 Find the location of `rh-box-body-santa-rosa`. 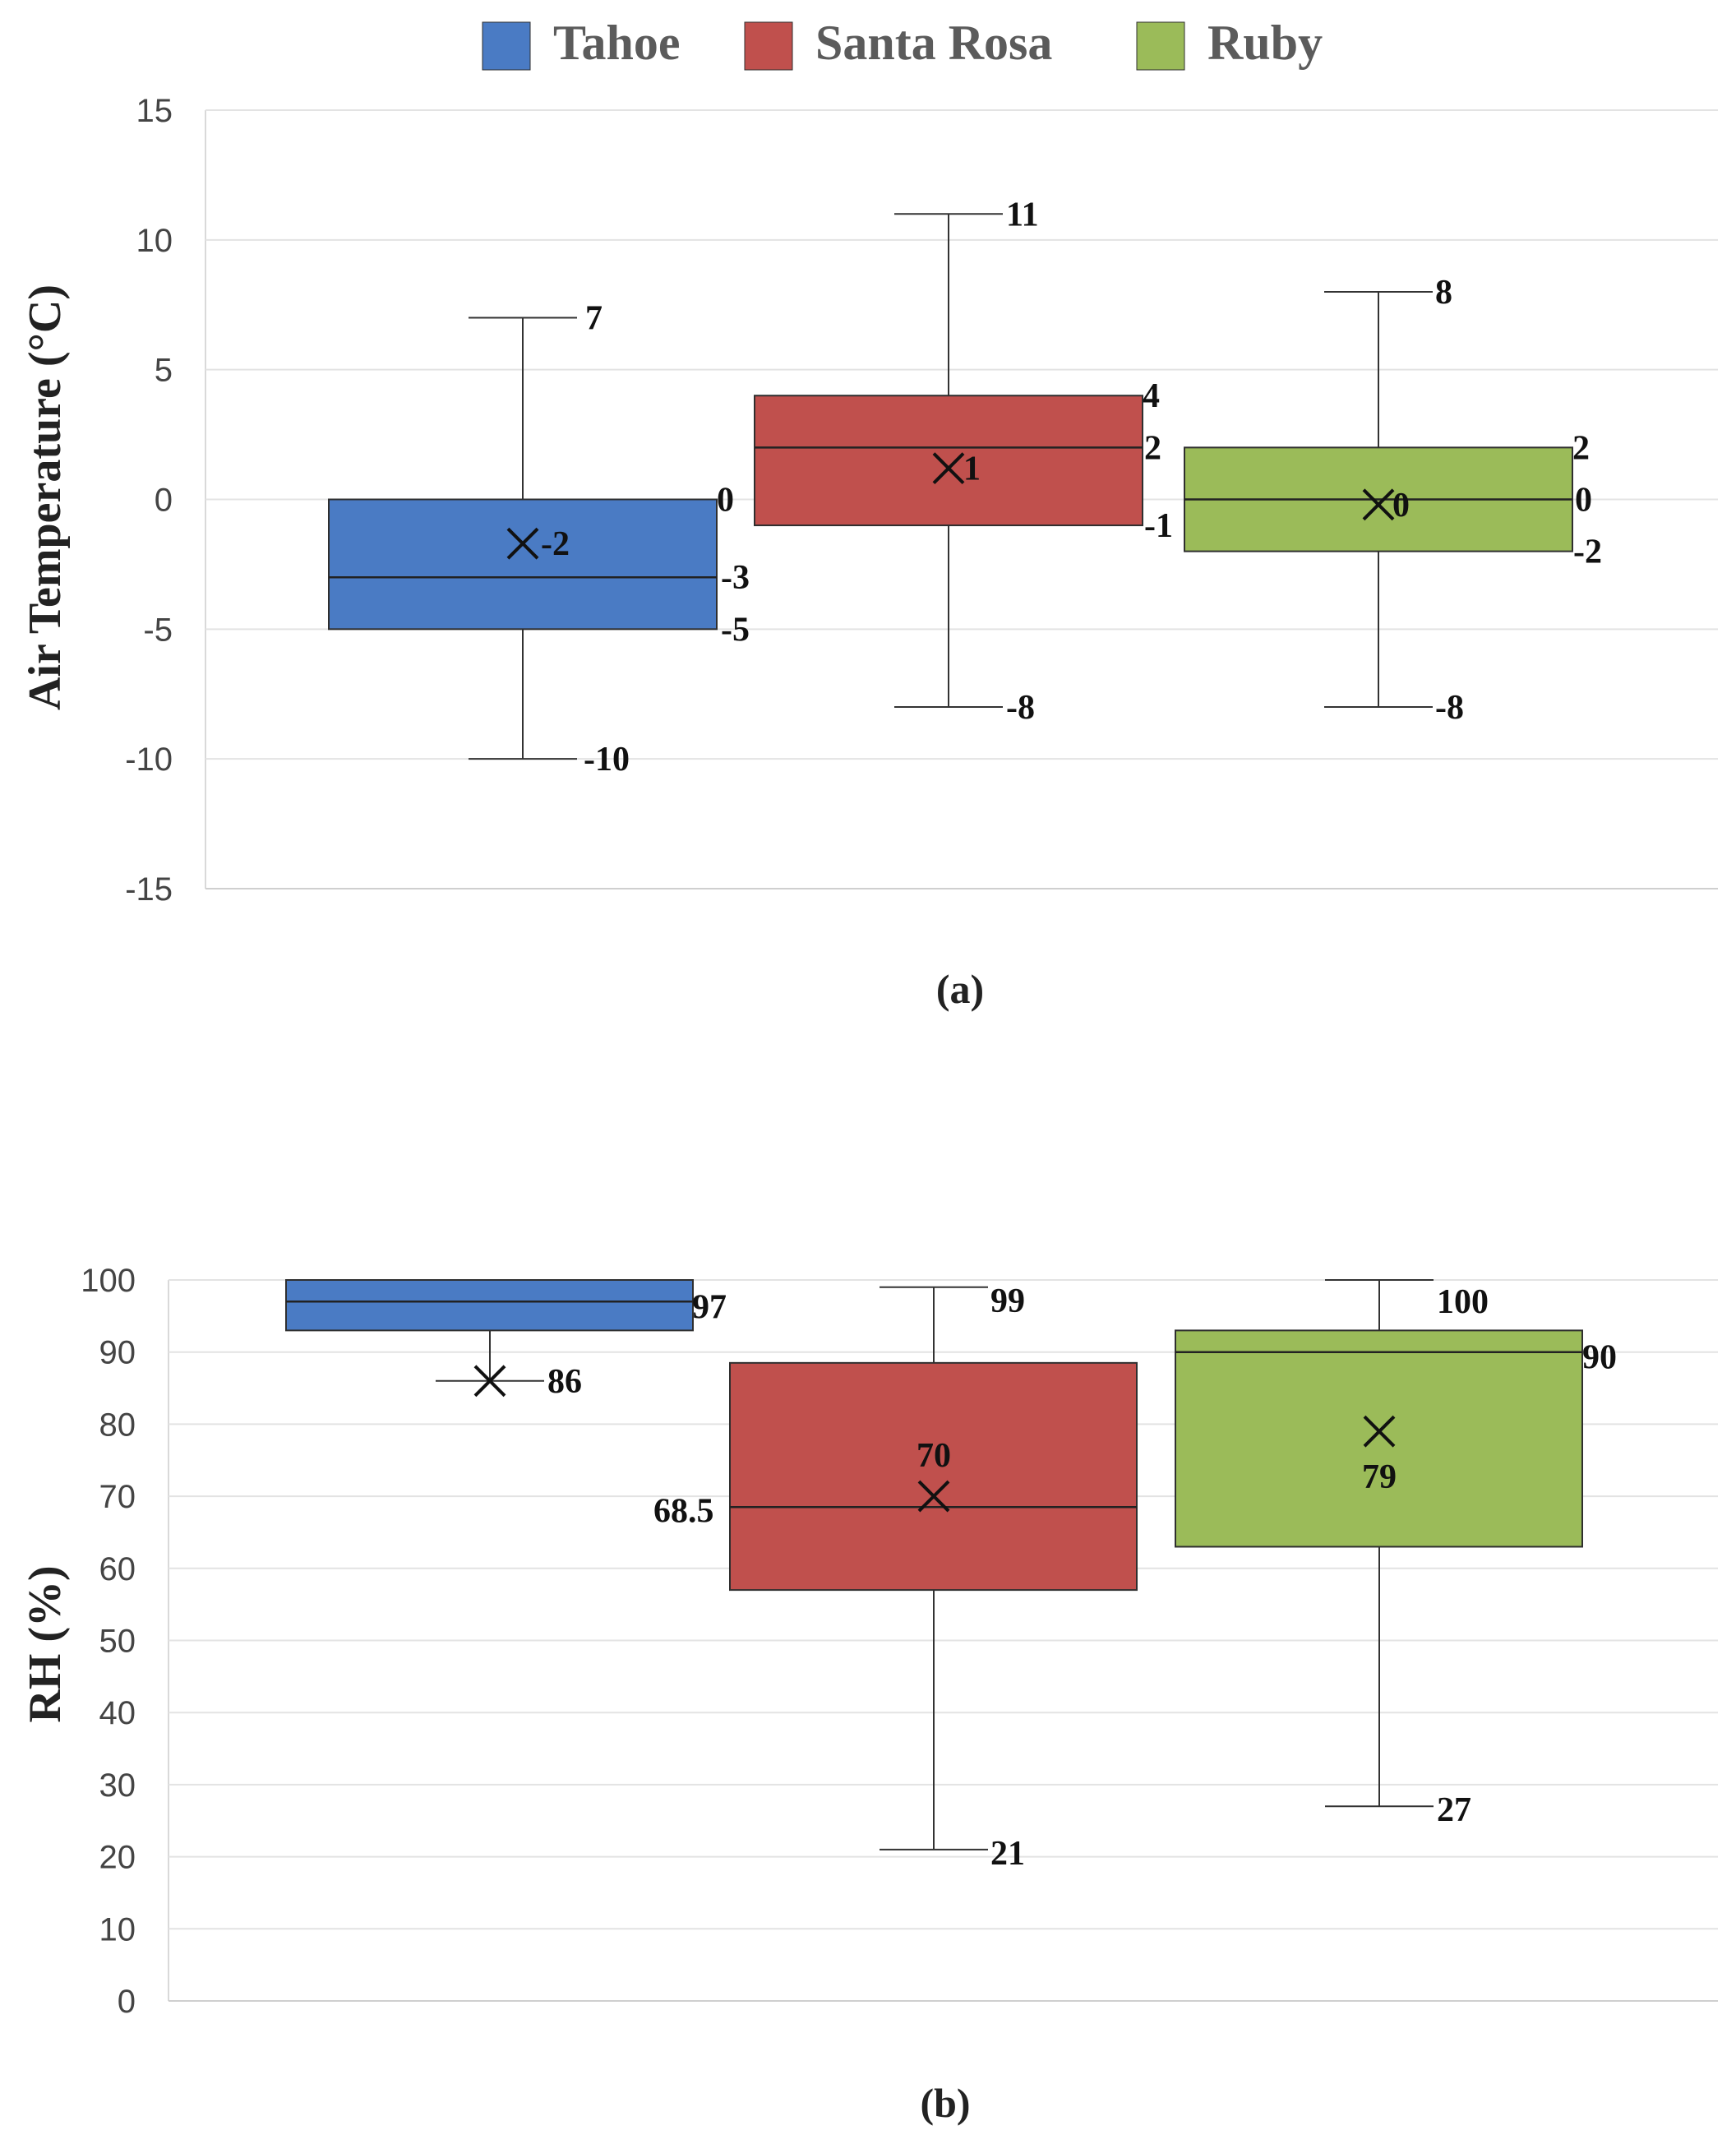

rh-box-body-santa-rosa is located at coordinates (934, 1477).